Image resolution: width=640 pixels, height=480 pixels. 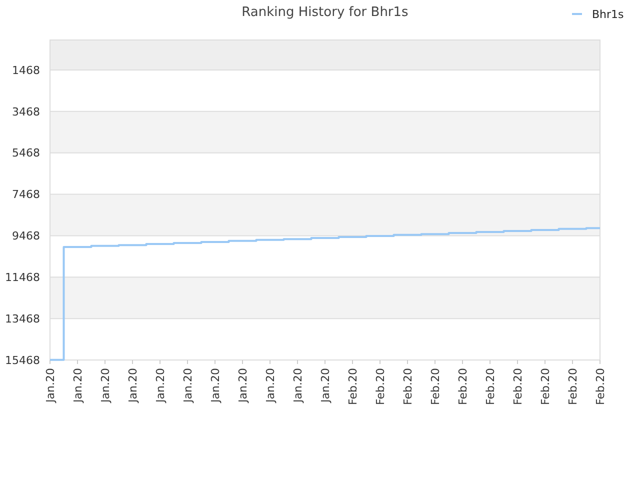 I want to click on legend-label: Bhr1s, so click(x=608, y=14).